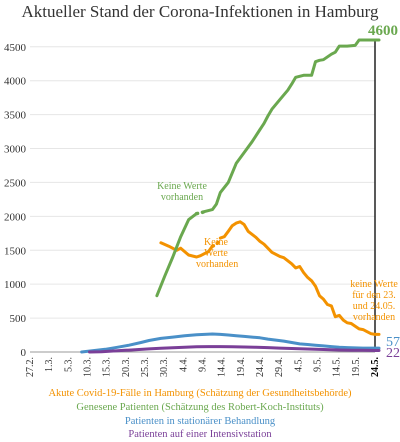  What do you see at coordinates (200, 421) in the screenshot?
I see `legend-item-hospital: Patienten in stationärer Behandlung` at bounding box center [200, 421].